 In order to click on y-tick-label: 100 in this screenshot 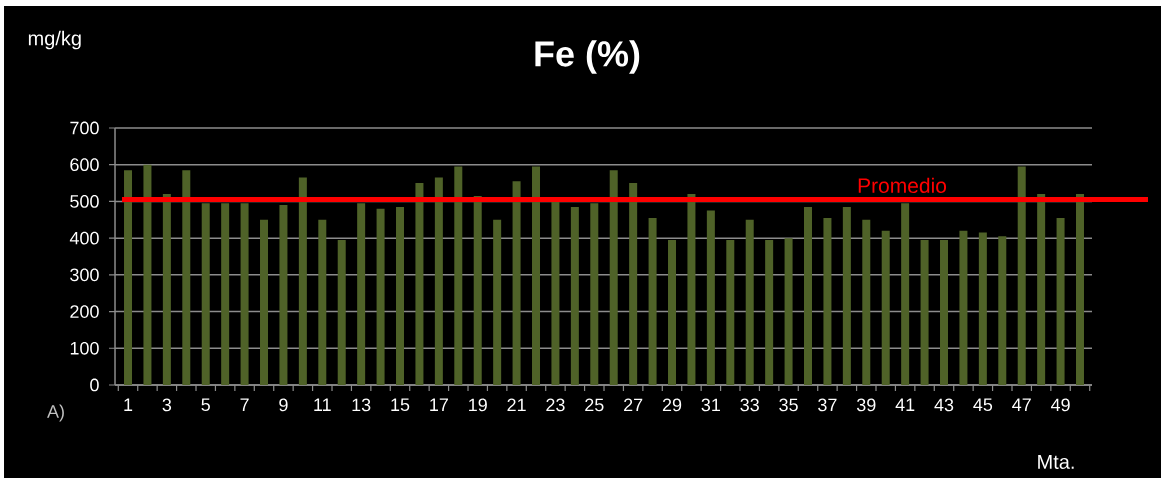, I will do `click(84, 348)`.